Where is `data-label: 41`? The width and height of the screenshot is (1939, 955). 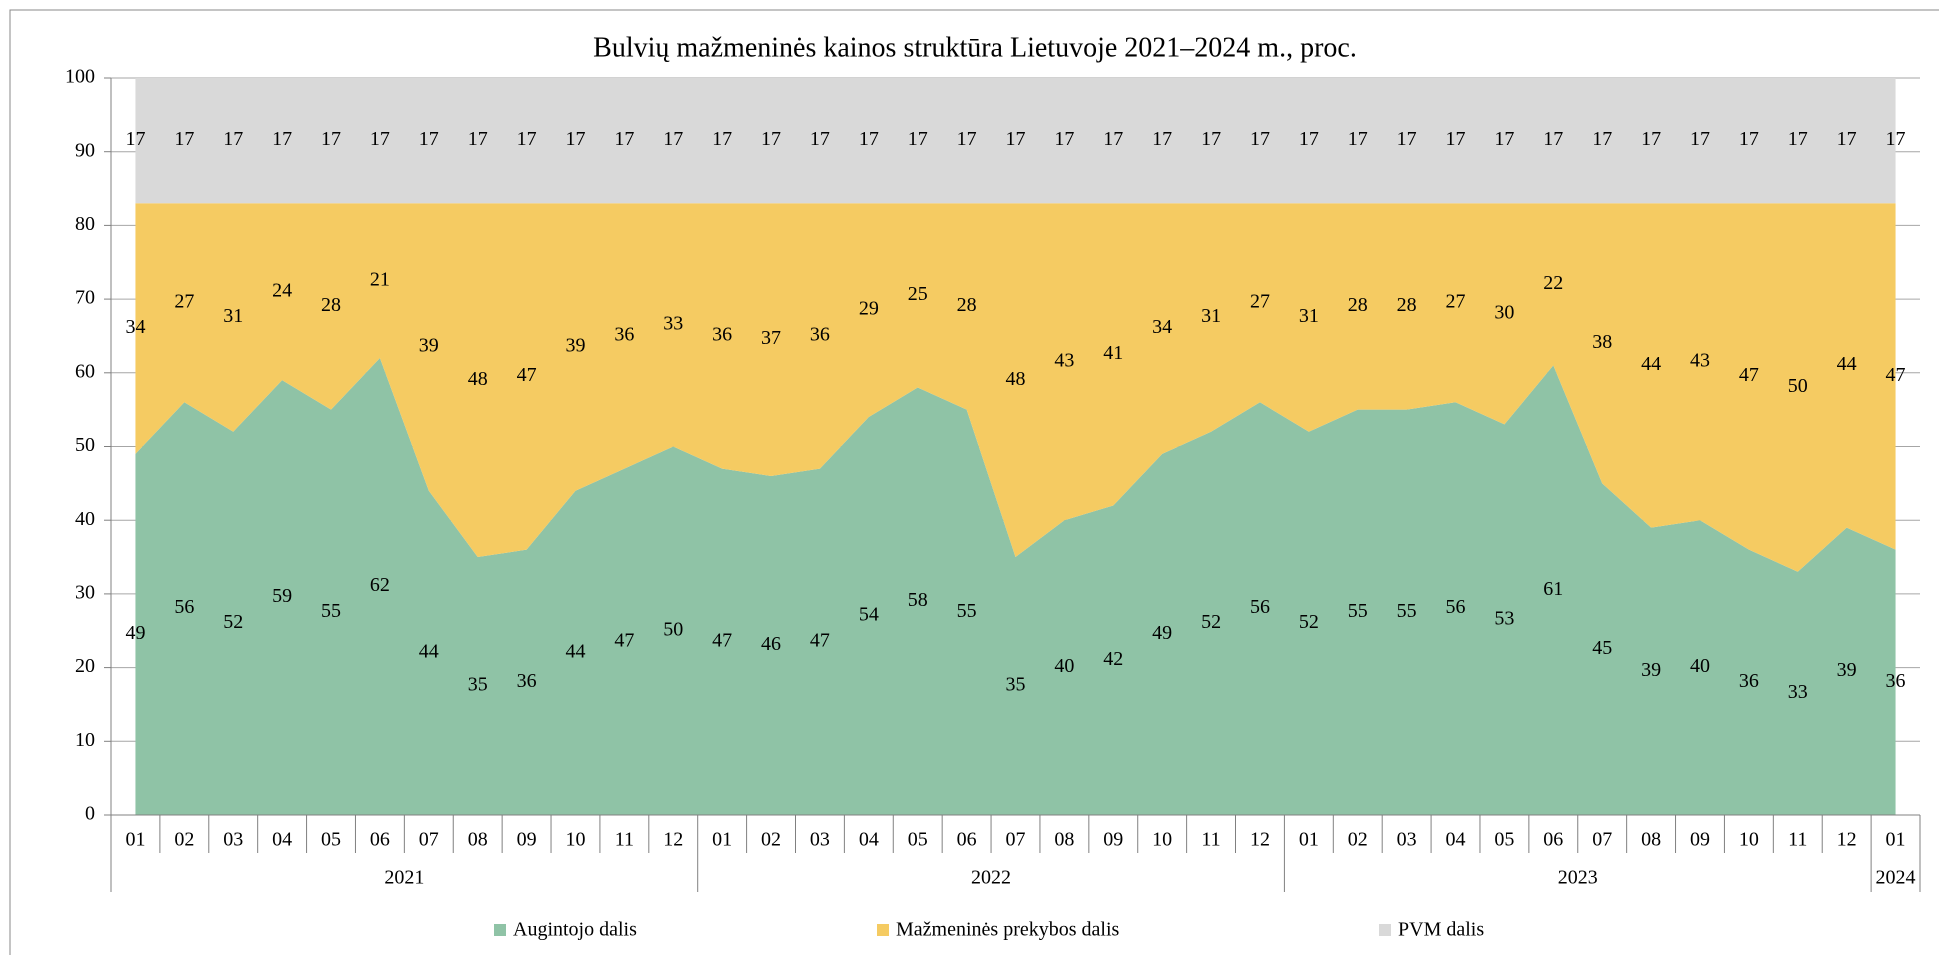
data-label: 41 is located at coordinates (1113, 353).